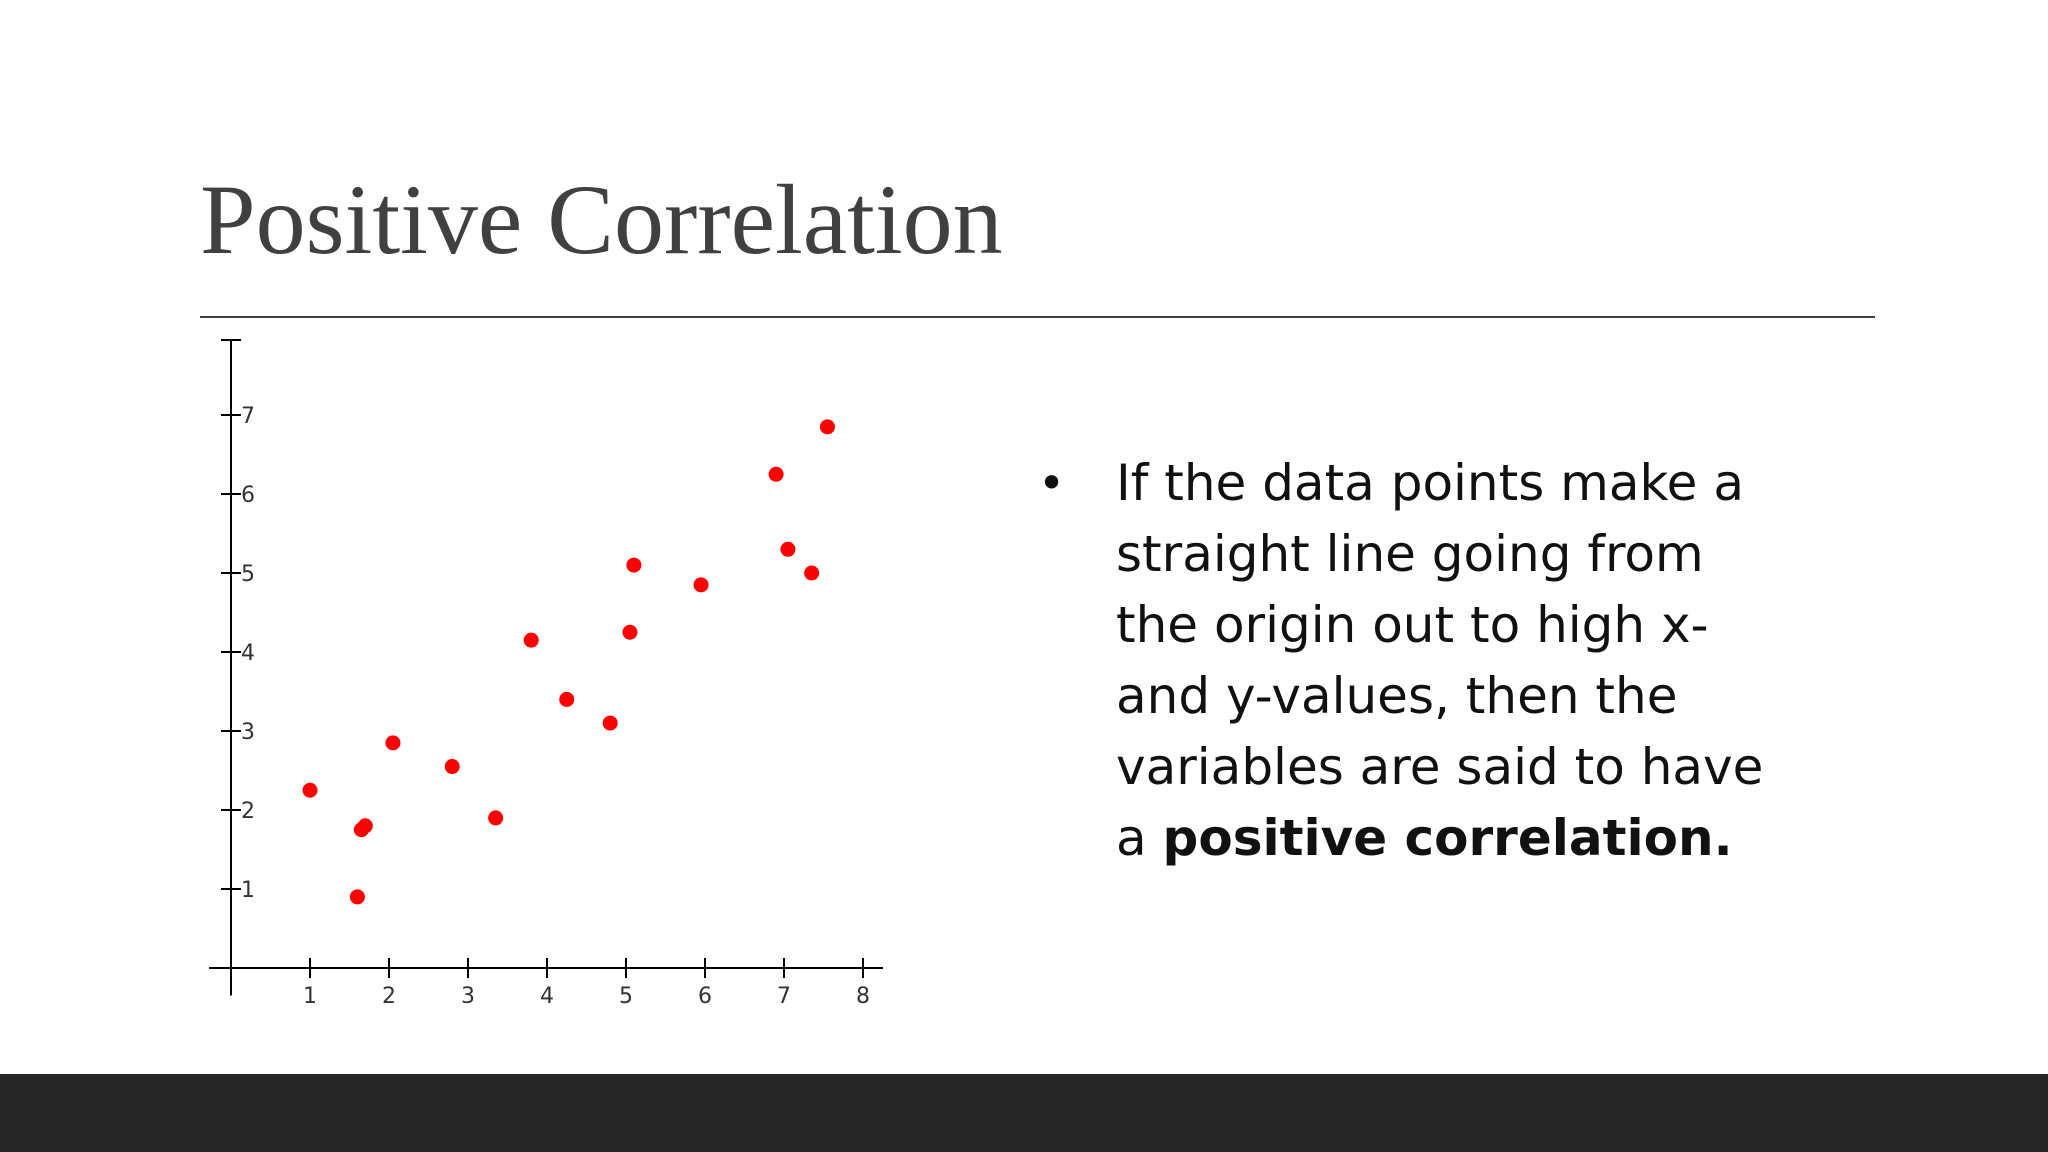  What do you see at coordinates (626, 996) in the screenshot?
I see `x-tick-label: 5` at bounding box center [626, 996].